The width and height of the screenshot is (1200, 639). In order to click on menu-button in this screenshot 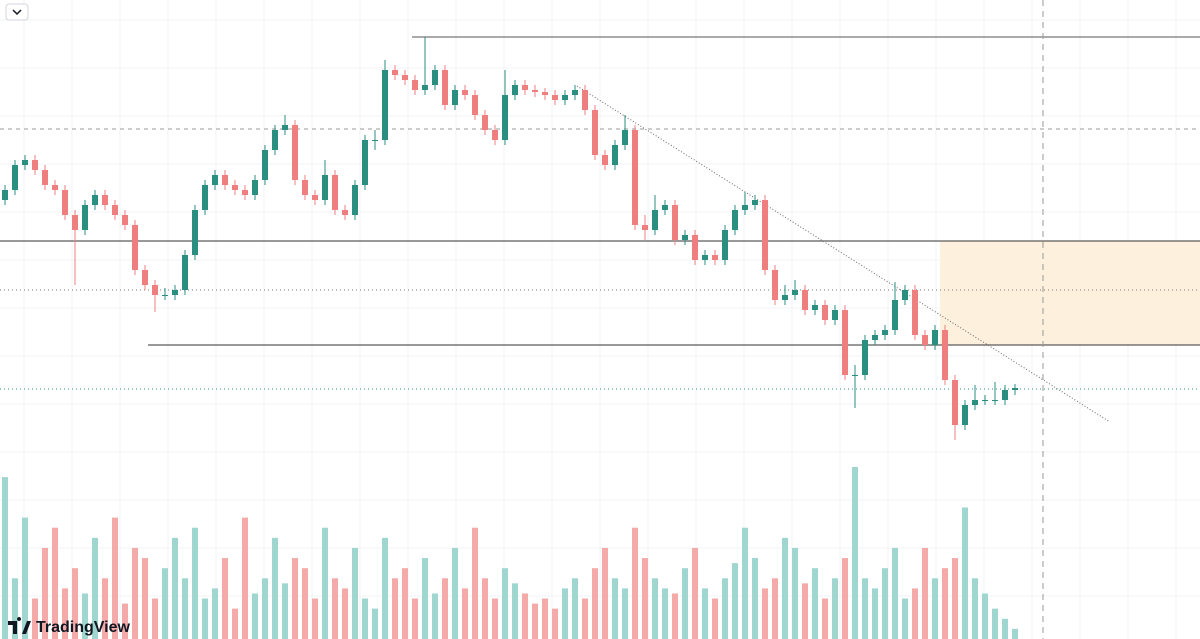, I will do `click(17, 12)`.